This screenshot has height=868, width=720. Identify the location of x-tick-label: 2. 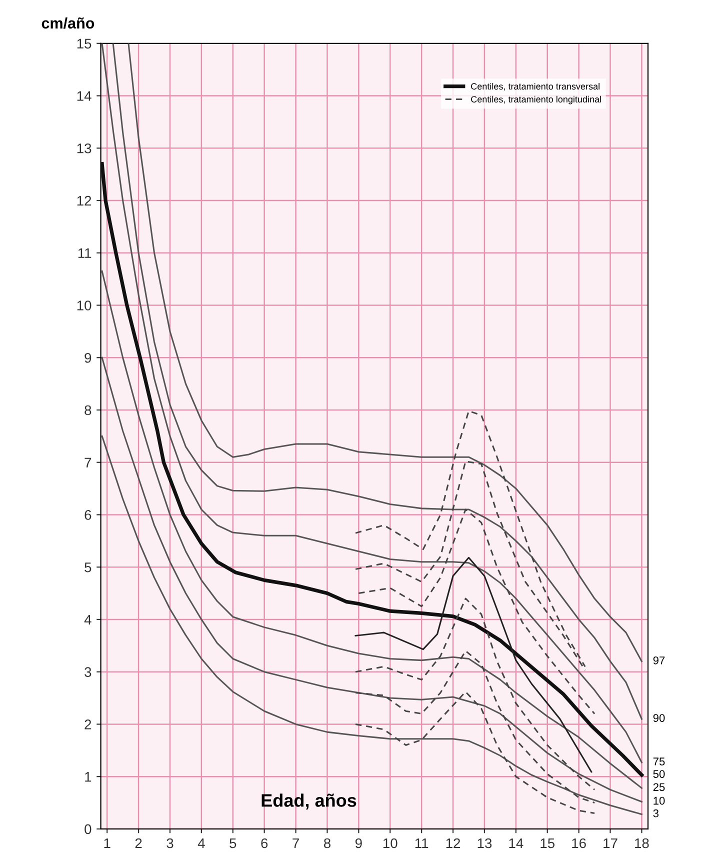
(138, 843).